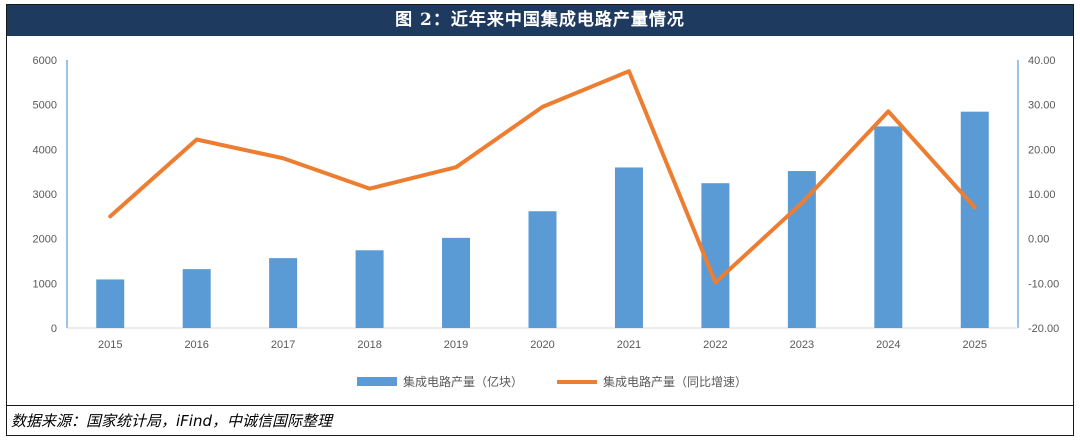  Describe the element at coordinates (801, 249) in the screenshot. I see `bar-2023` at that location.